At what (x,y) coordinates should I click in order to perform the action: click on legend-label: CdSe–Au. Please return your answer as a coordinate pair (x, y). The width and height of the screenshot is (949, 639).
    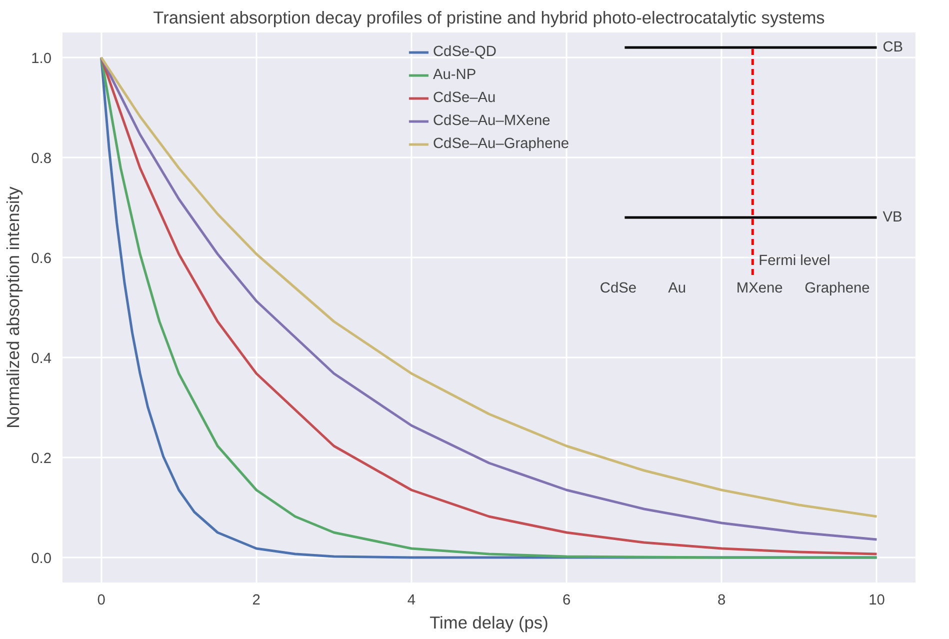
    Looking at the image, I should click on (464, 98).